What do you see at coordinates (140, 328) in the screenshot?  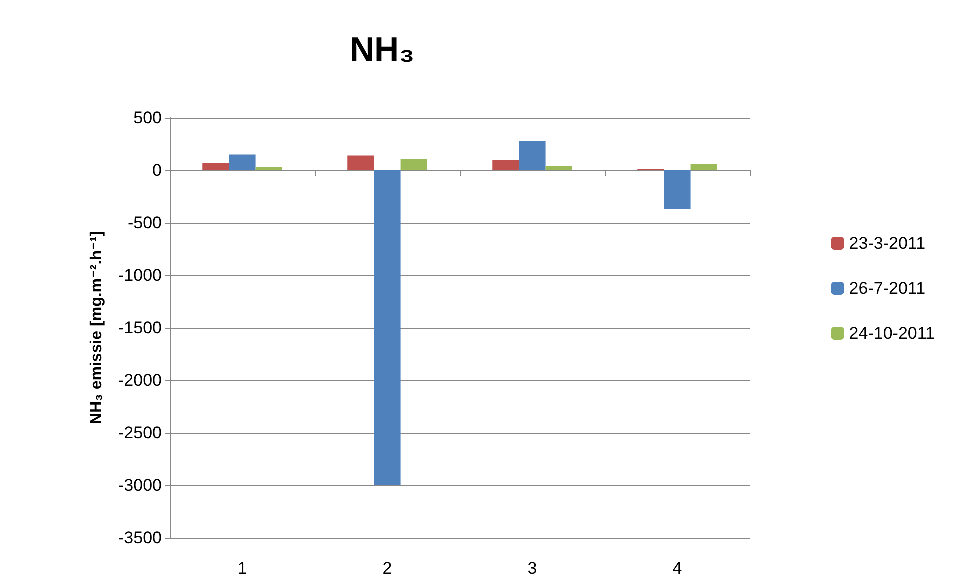 I see `y-tick-label: -1500` at bounding box center [140, 328].